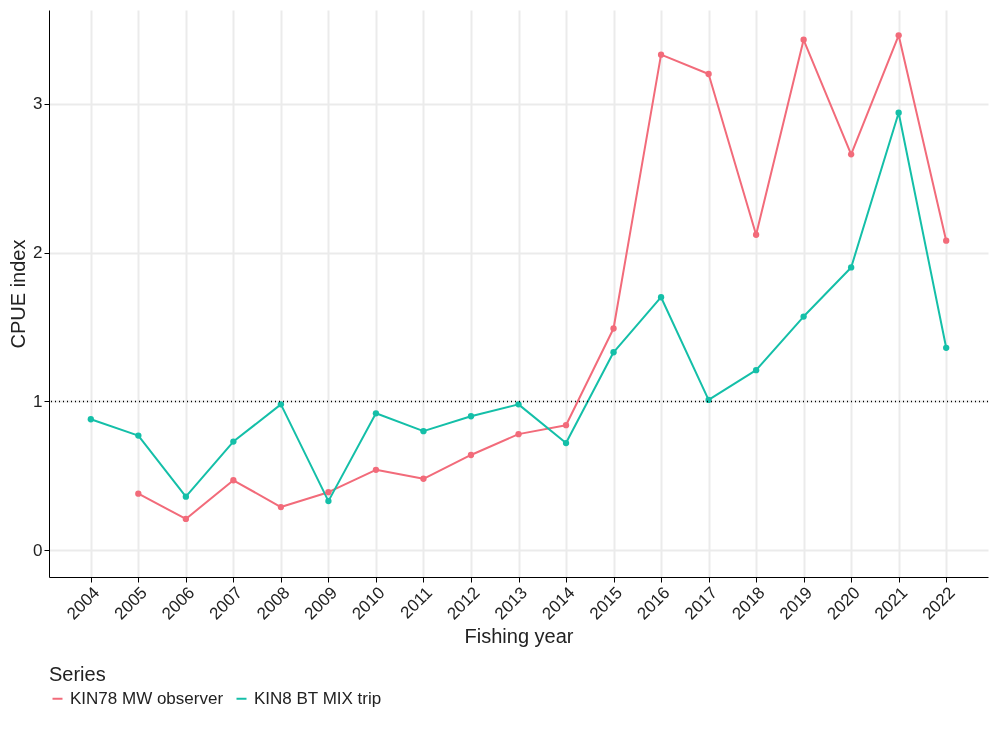 The width and height of the screenshot is (1005, 753). I want to click on y-tick-label: 2, so click(38, 253).